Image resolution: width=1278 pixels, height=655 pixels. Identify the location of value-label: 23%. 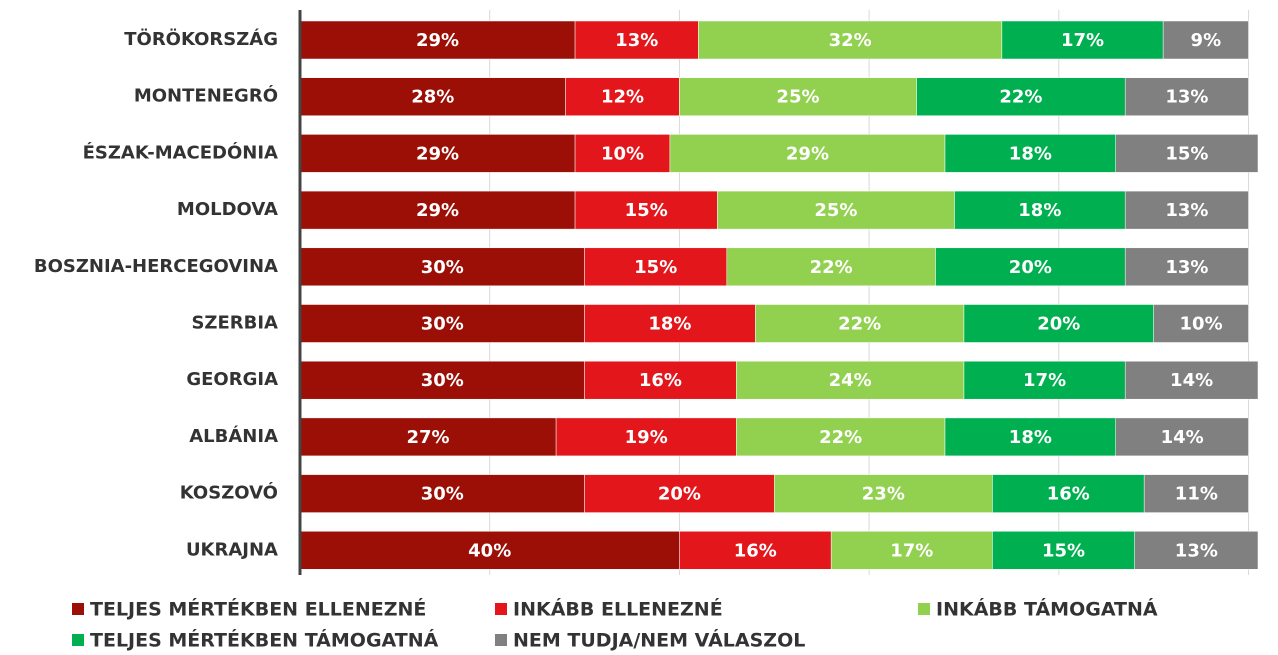
(883, 494).